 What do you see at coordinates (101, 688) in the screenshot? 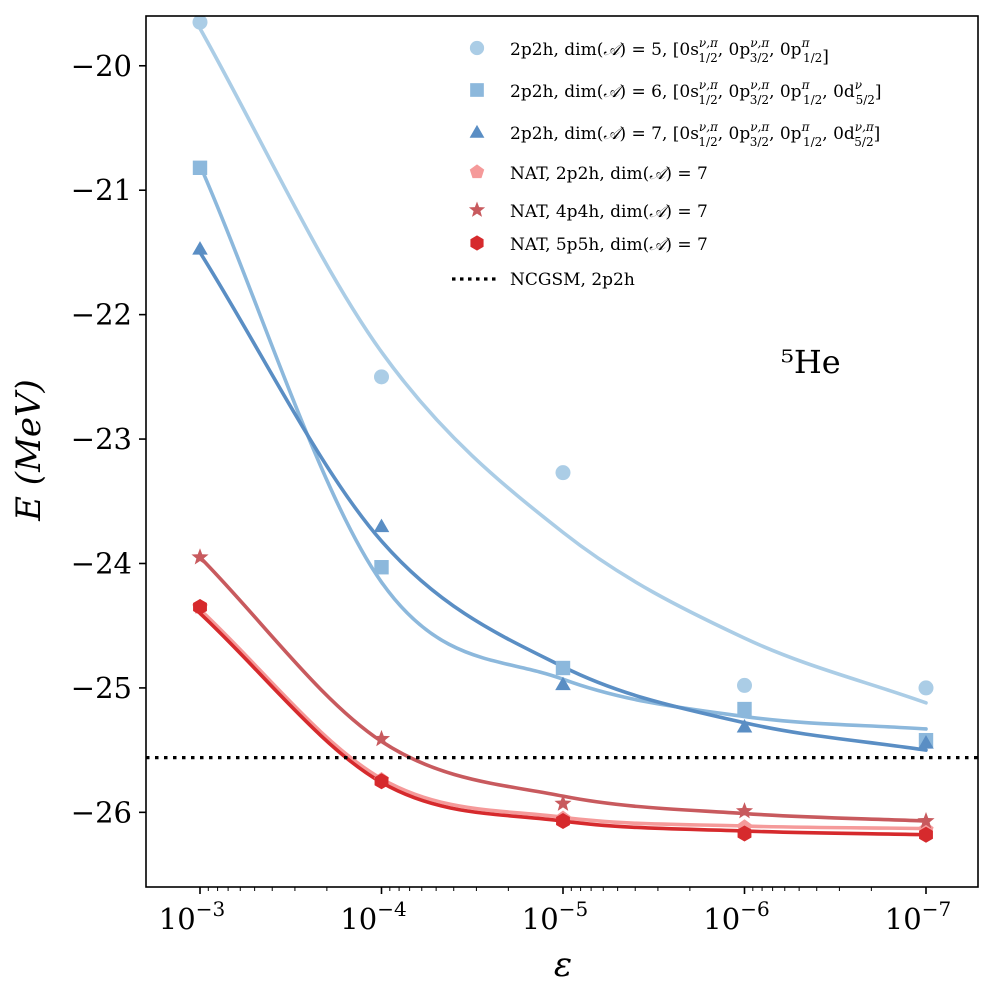
I see `y-tick-label: −25` at bounding box center [101, 688].